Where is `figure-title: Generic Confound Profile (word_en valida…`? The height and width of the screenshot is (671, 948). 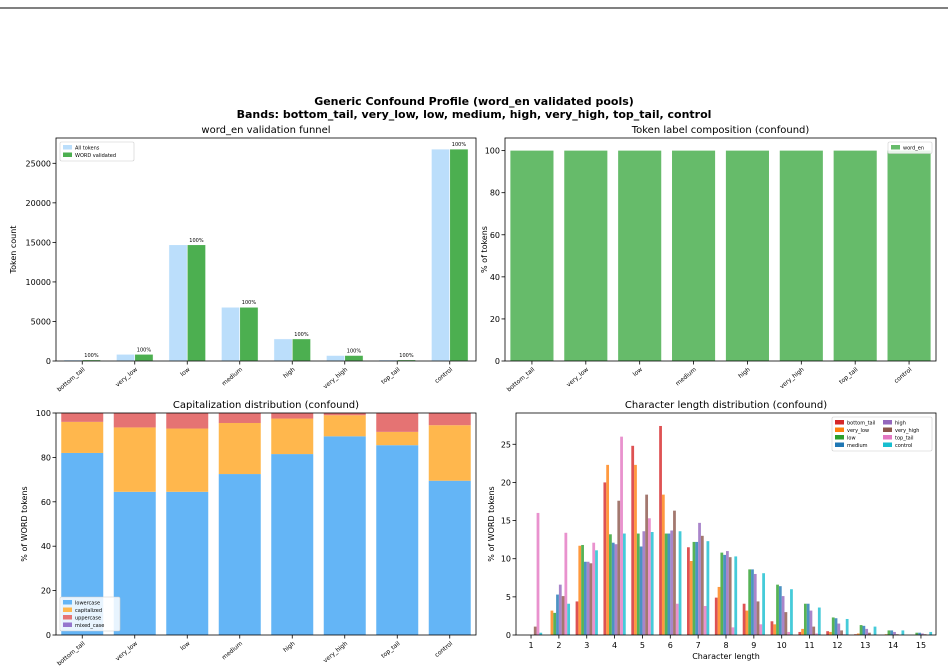
figure-title: Generic Confound Profile (word_en valida… is located at coordinates (474, 101).